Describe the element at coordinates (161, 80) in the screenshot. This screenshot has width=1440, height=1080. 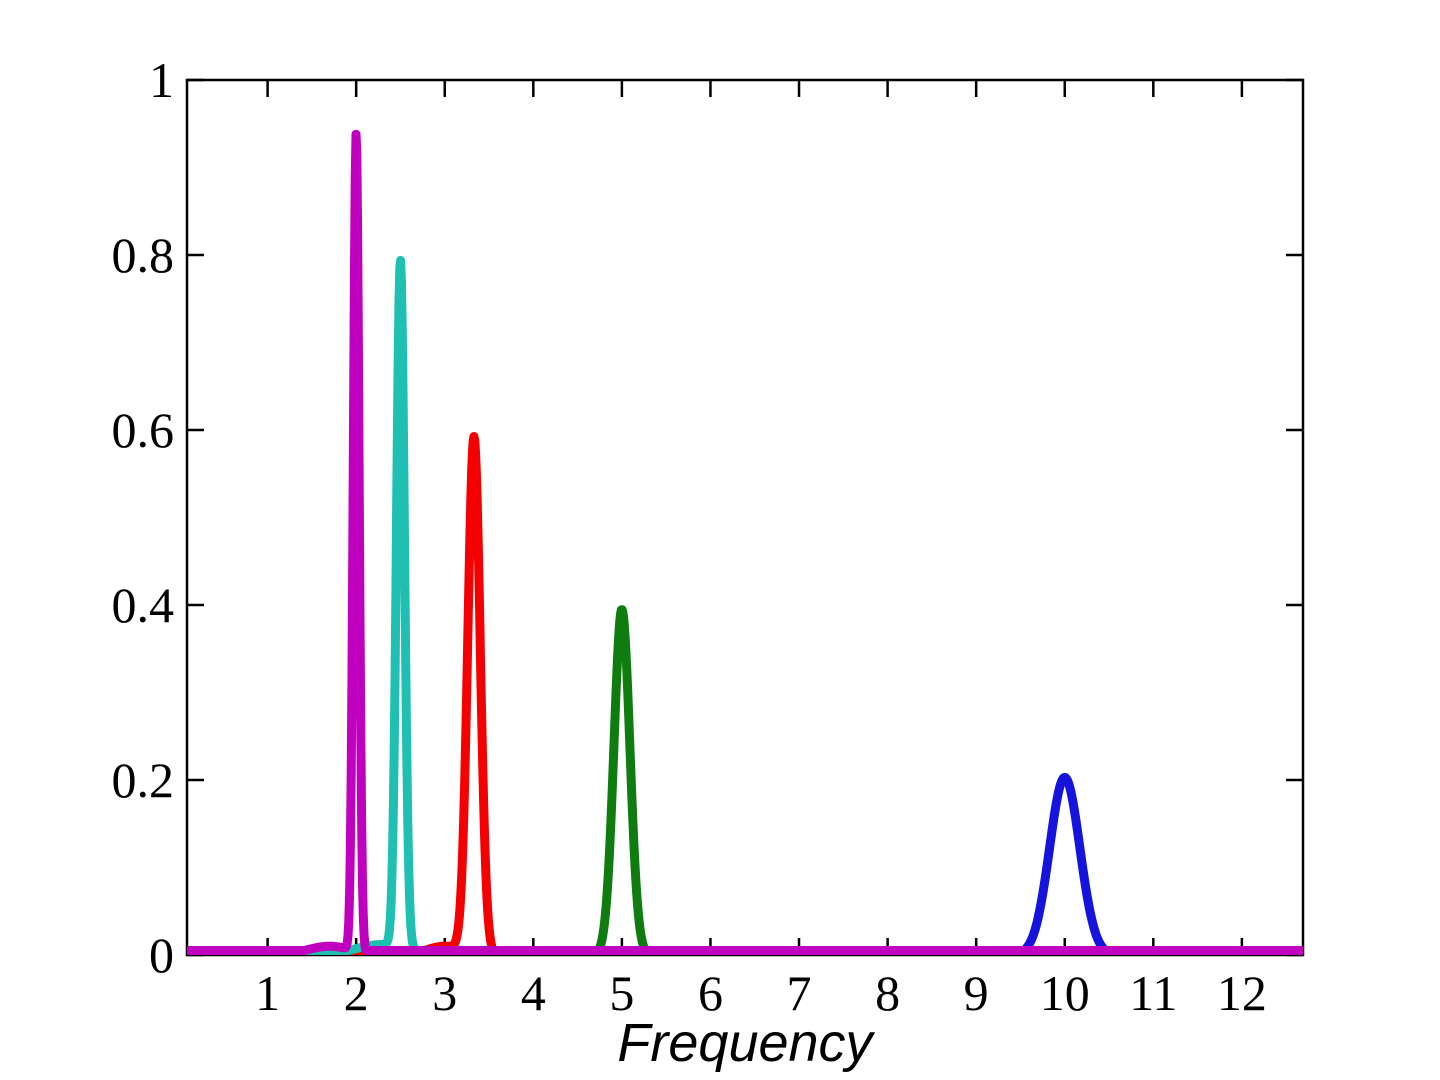
I see `y-tick-label: 1` at that location.